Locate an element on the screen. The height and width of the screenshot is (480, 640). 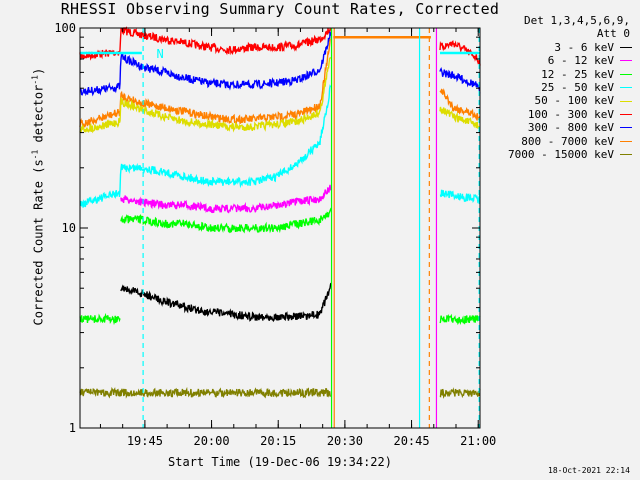
legend-item: 25 - 50 keV is located at coordinates (559, 87).